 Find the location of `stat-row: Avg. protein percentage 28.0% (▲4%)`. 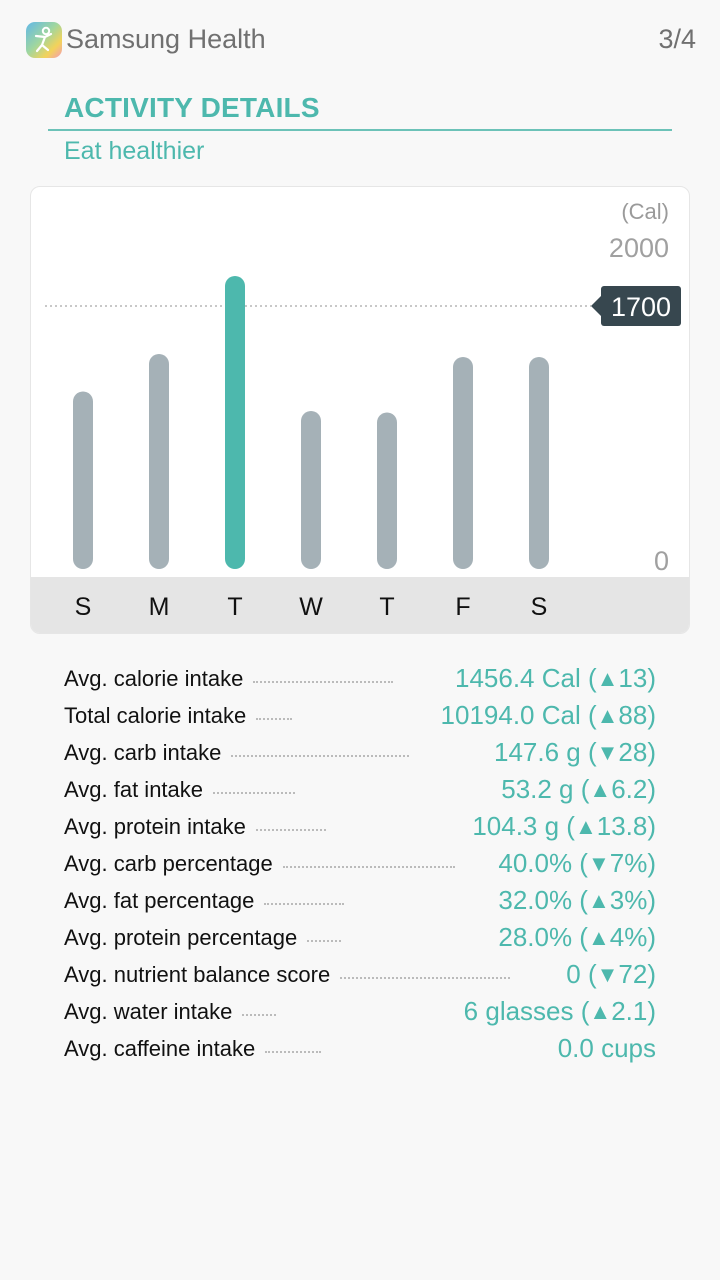

stat-row: Avg. protein percentage 28.0% (▲4%) is located at coordinates (360, 937).